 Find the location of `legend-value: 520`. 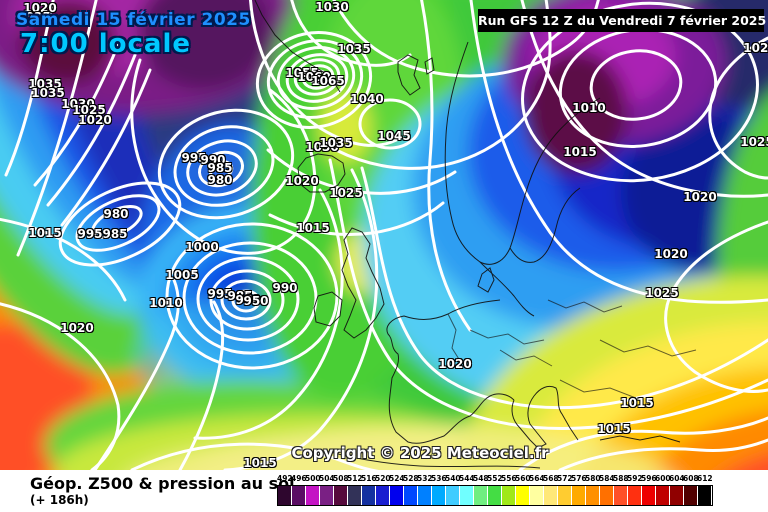

legend-value: 520 is located at coordinates (383, 478).